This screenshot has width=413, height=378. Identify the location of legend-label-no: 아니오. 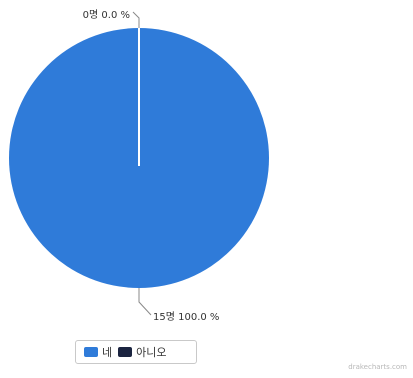
(151, 352).